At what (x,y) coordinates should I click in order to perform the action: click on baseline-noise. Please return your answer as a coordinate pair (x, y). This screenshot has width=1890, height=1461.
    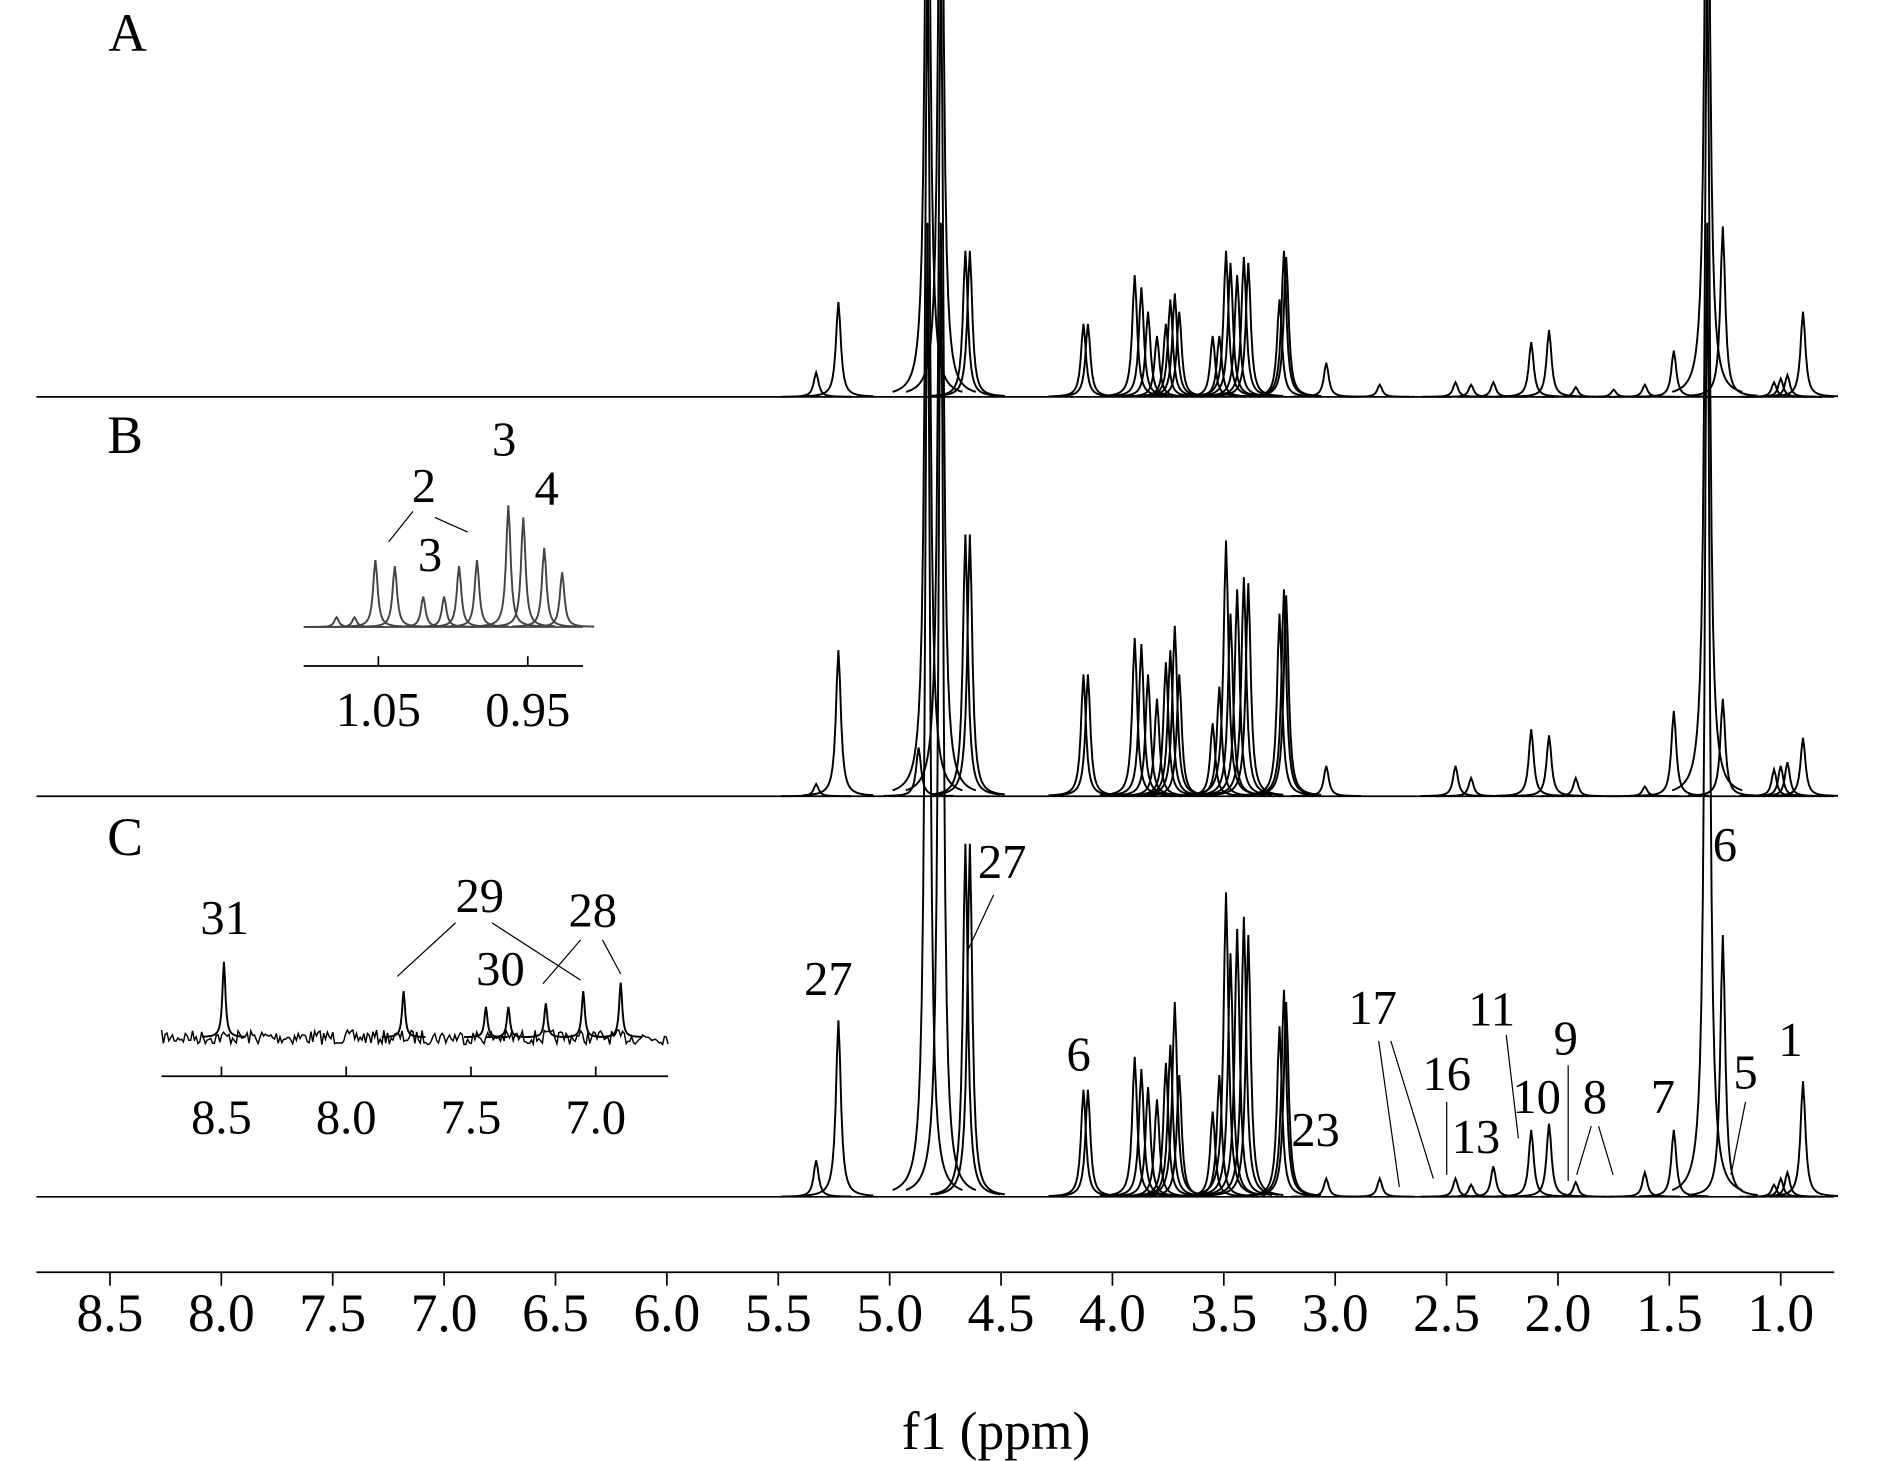
    Looking at the image, I should click on (414, 1037).